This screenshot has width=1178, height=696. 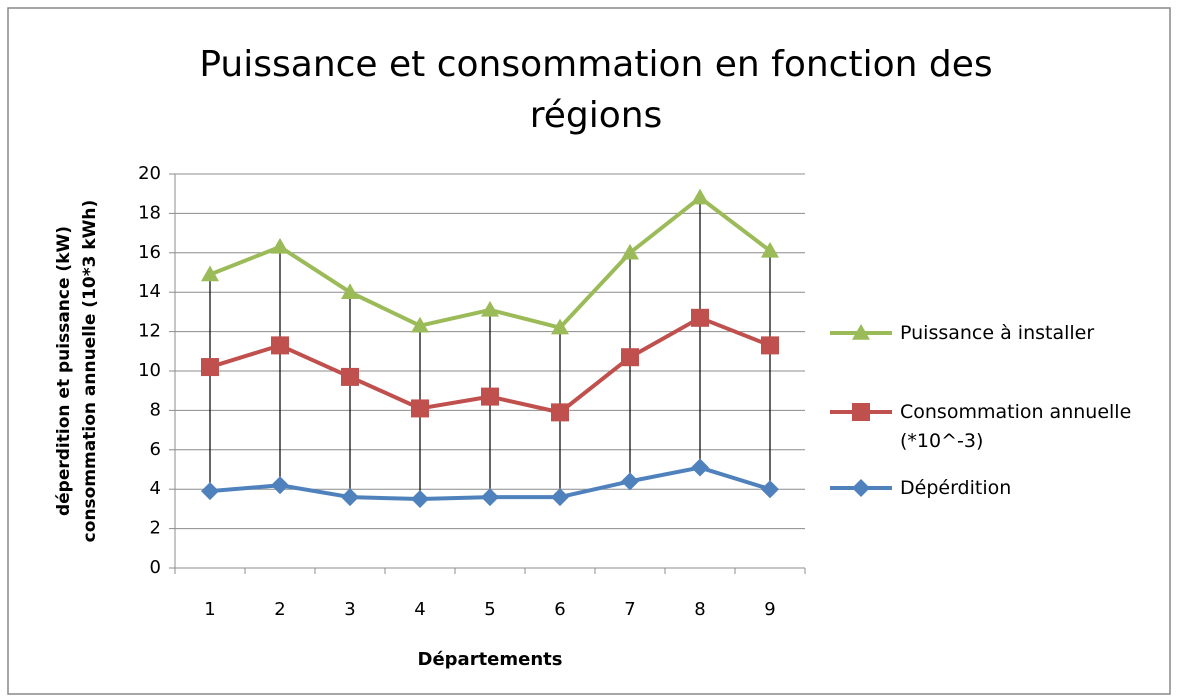 I want to click on x-tick-label: 2, so click(x=279, y=609).